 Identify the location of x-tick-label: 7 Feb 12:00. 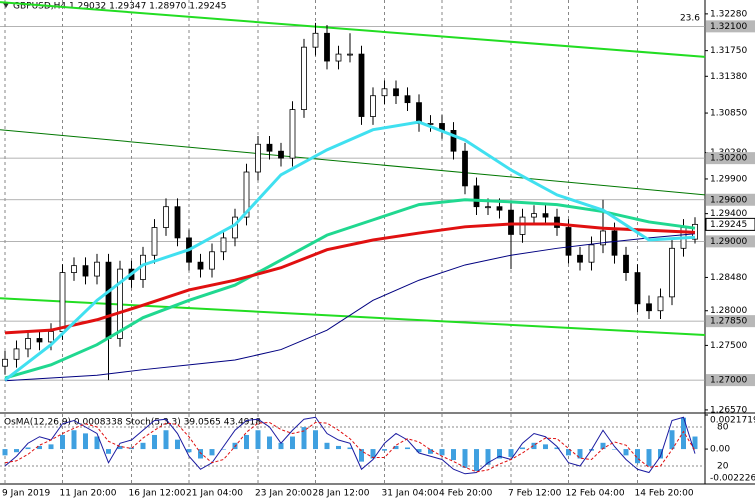
(535, 494).